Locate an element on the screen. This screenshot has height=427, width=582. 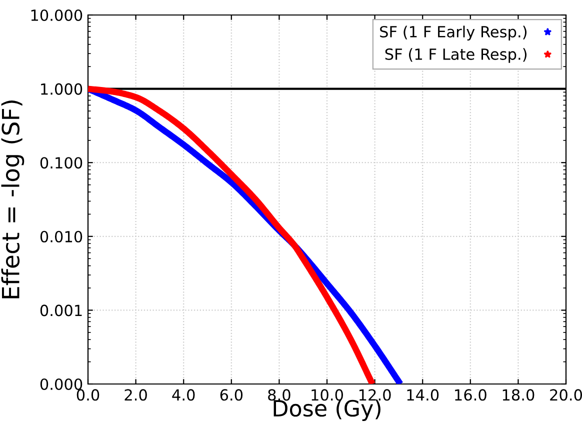
x-tick-label: 16.0 is located at coordinates (470, 395).